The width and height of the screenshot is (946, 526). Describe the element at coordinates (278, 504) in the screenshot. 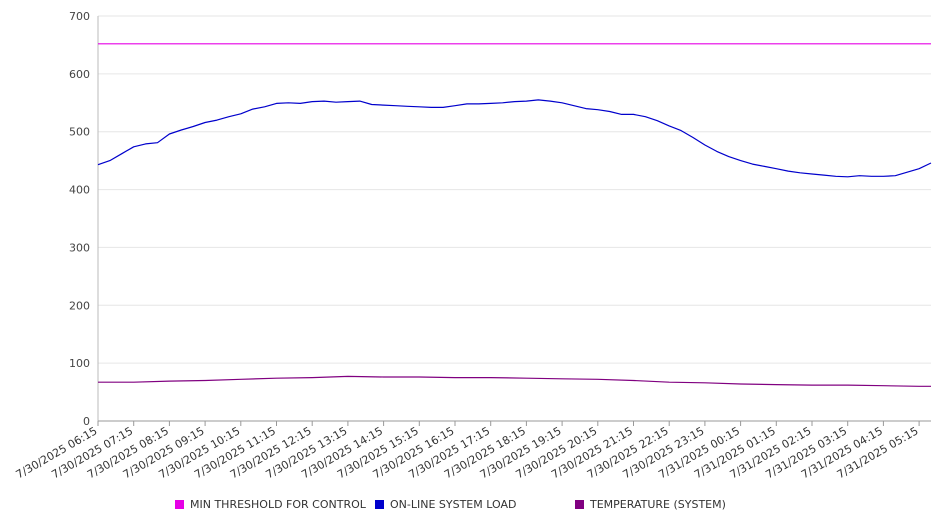

I see `legend-label: MIN THRESHOLD FOR CONTROL` at that location.